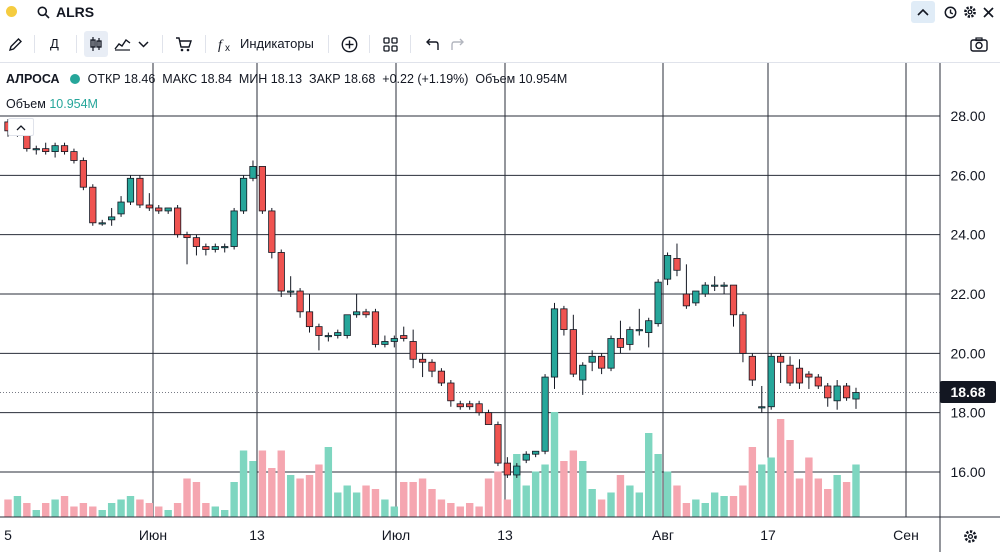 Image resolution: width=1000 pixels, height=552 pixels. I want to click on volume-value: Объем 10.954M, so click(521, 79).